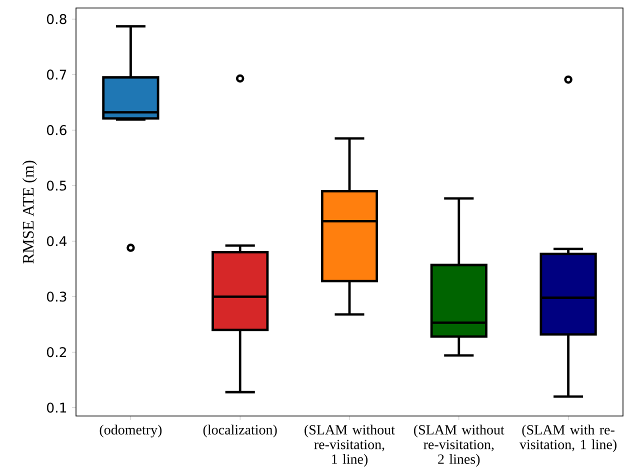 Image resolution: width=629 pixels, height=475 pixels. I want to click on y-tick-label: 0.1, so click(56, 407).